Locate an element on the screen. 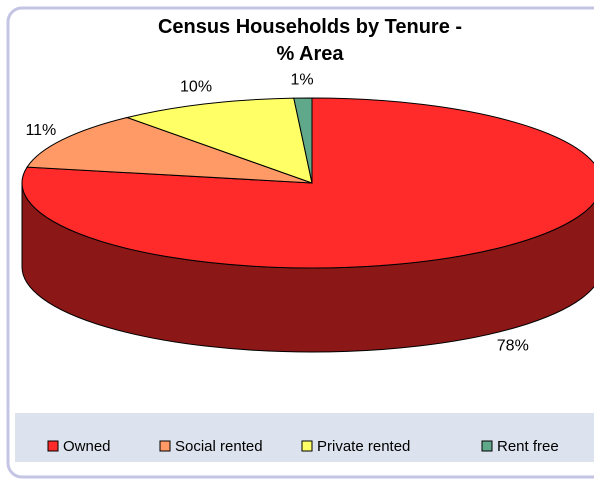 This screenshot has width=594, height=485. legend-label: Private rented is located at coordinates (363, 446).